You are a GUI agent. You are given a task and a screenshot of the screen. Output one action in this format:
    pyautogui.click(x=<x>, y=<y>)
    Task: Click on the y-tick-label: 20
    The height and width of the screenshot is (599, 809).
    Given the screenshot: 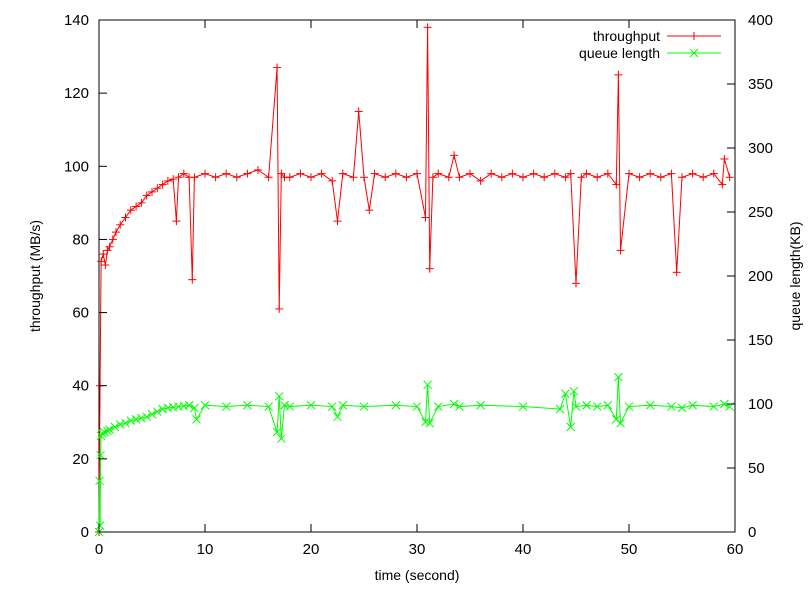 What is the action you would take?
    pyautogui.click(x=80, y=459)
    